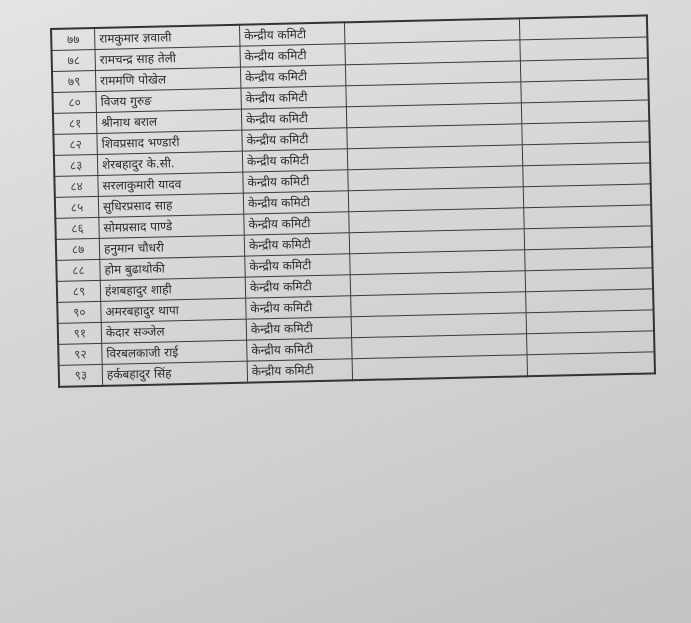 The image size is (691, 623). What do you see at coordinates (73, 60) in the screenshot?
I see `row-number: ७८` at bounding box center [73, 60].